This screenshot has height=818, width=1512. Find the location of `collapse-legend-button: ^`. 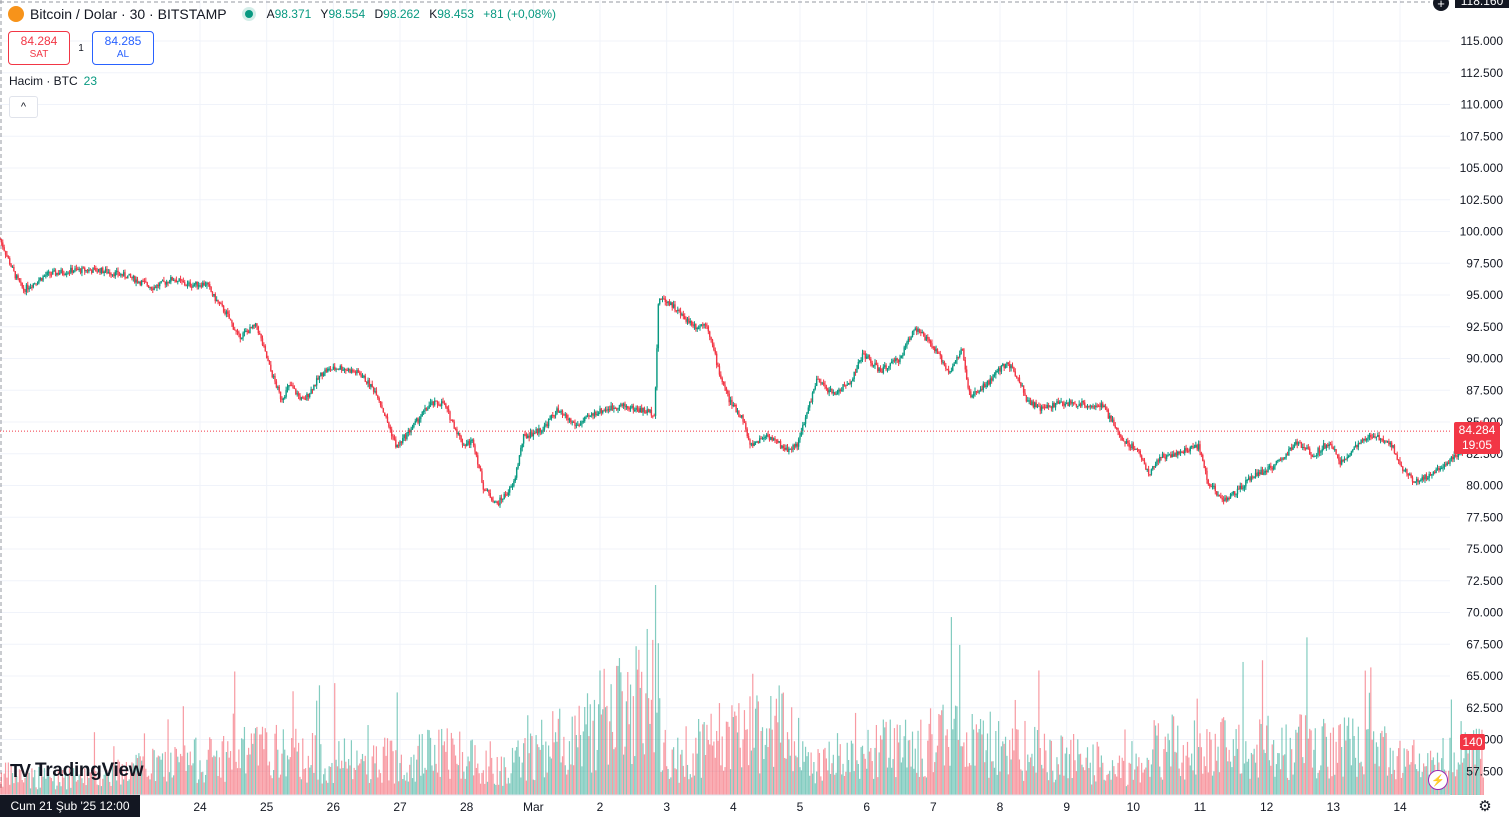

collapse-legend-button: ^ is located at coordinates (23, 107).